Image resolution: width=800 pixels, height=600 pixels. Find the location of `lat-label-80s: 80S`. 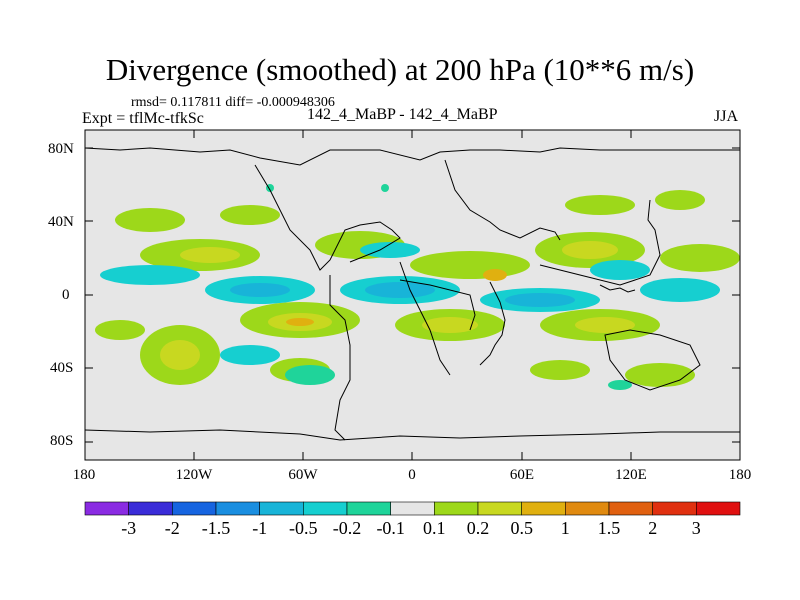

lat-label-80s: 80S is located at coordinates (62, 441).